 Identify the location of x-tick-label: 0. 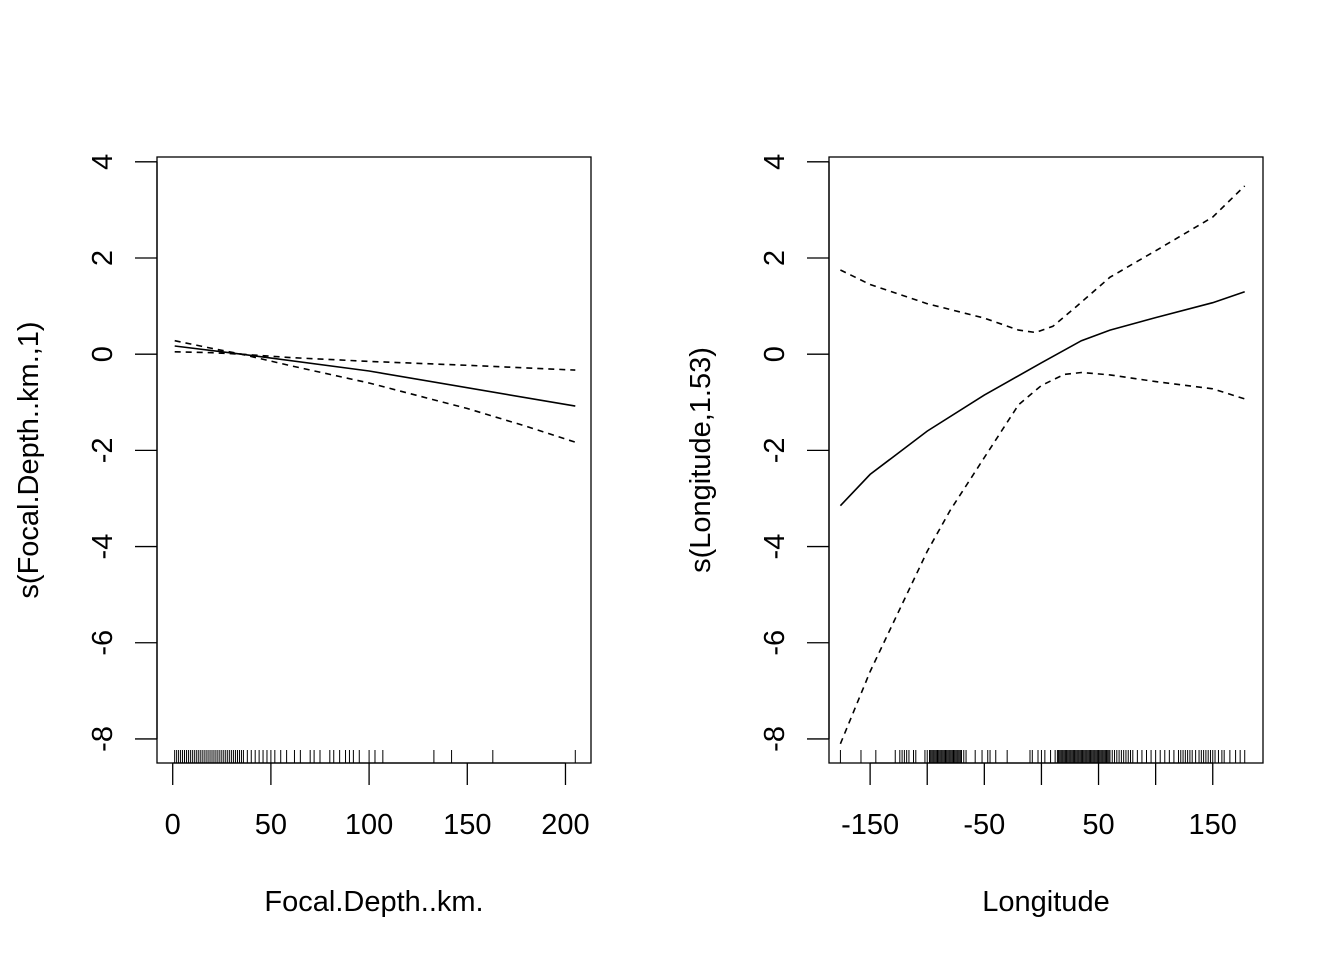
(173, 825).